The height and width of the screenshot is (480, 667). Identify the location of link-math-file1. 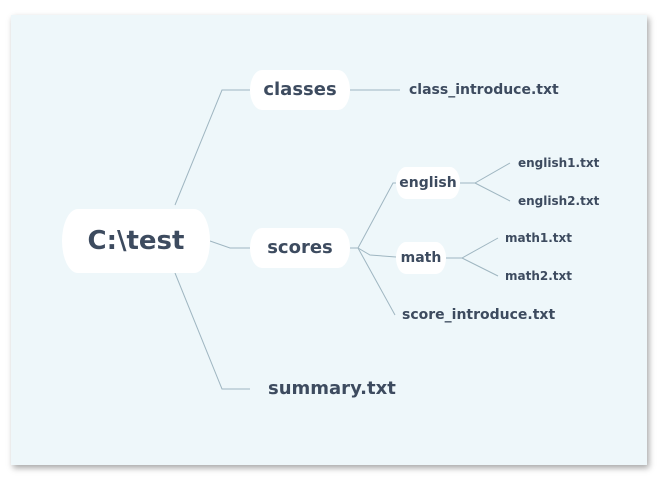
(472, 248).